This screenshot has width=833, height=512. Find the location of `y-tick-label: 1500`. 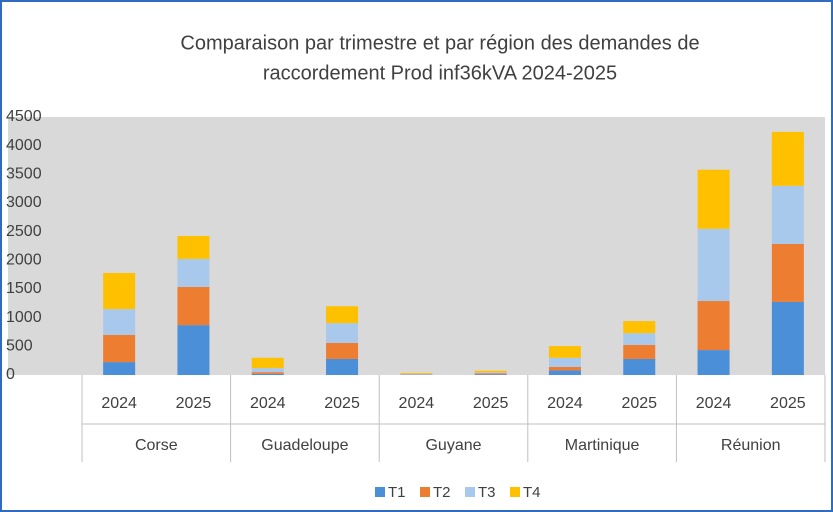

y-tick-label: 1500 is located at coordinates (24, 288).